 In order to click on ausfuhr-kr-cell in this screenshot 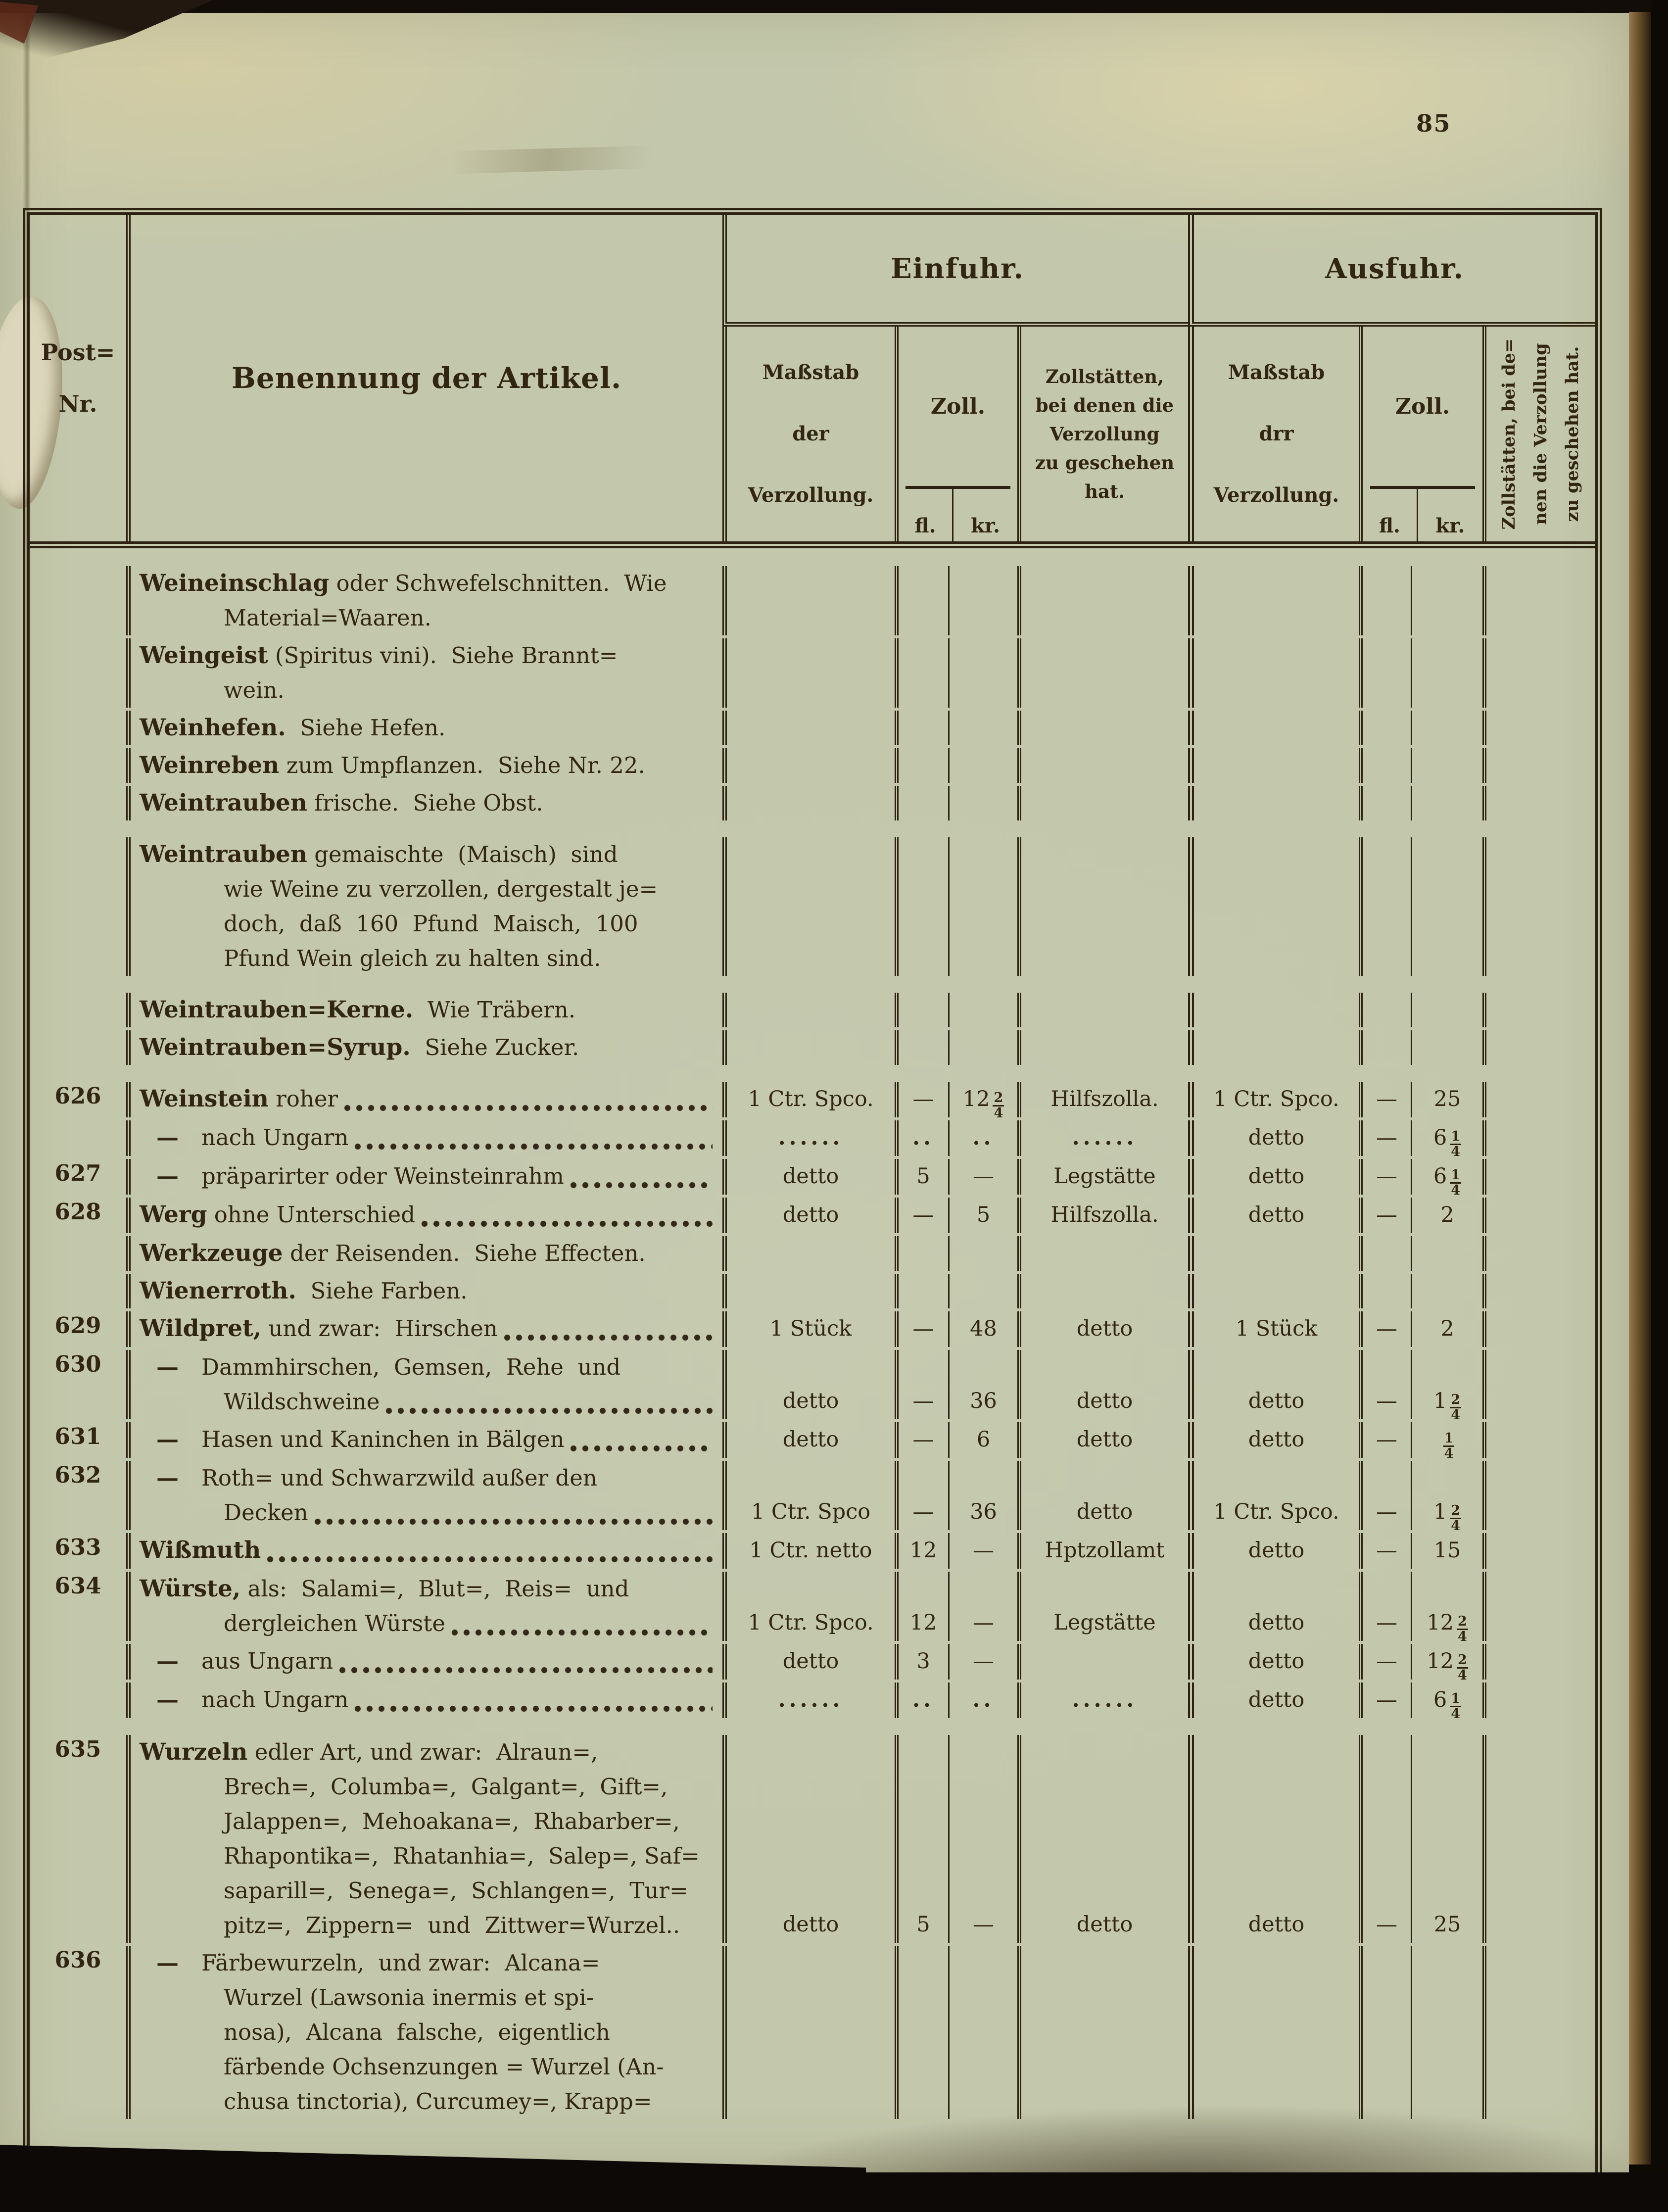, I will do `click(1446, 1047)`.